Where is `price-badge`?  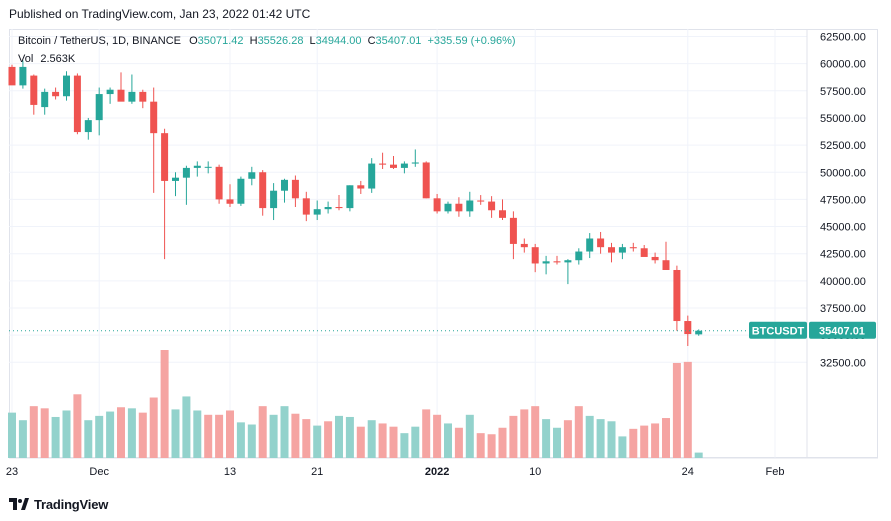
price-badge is located at coordinates (842, 330).